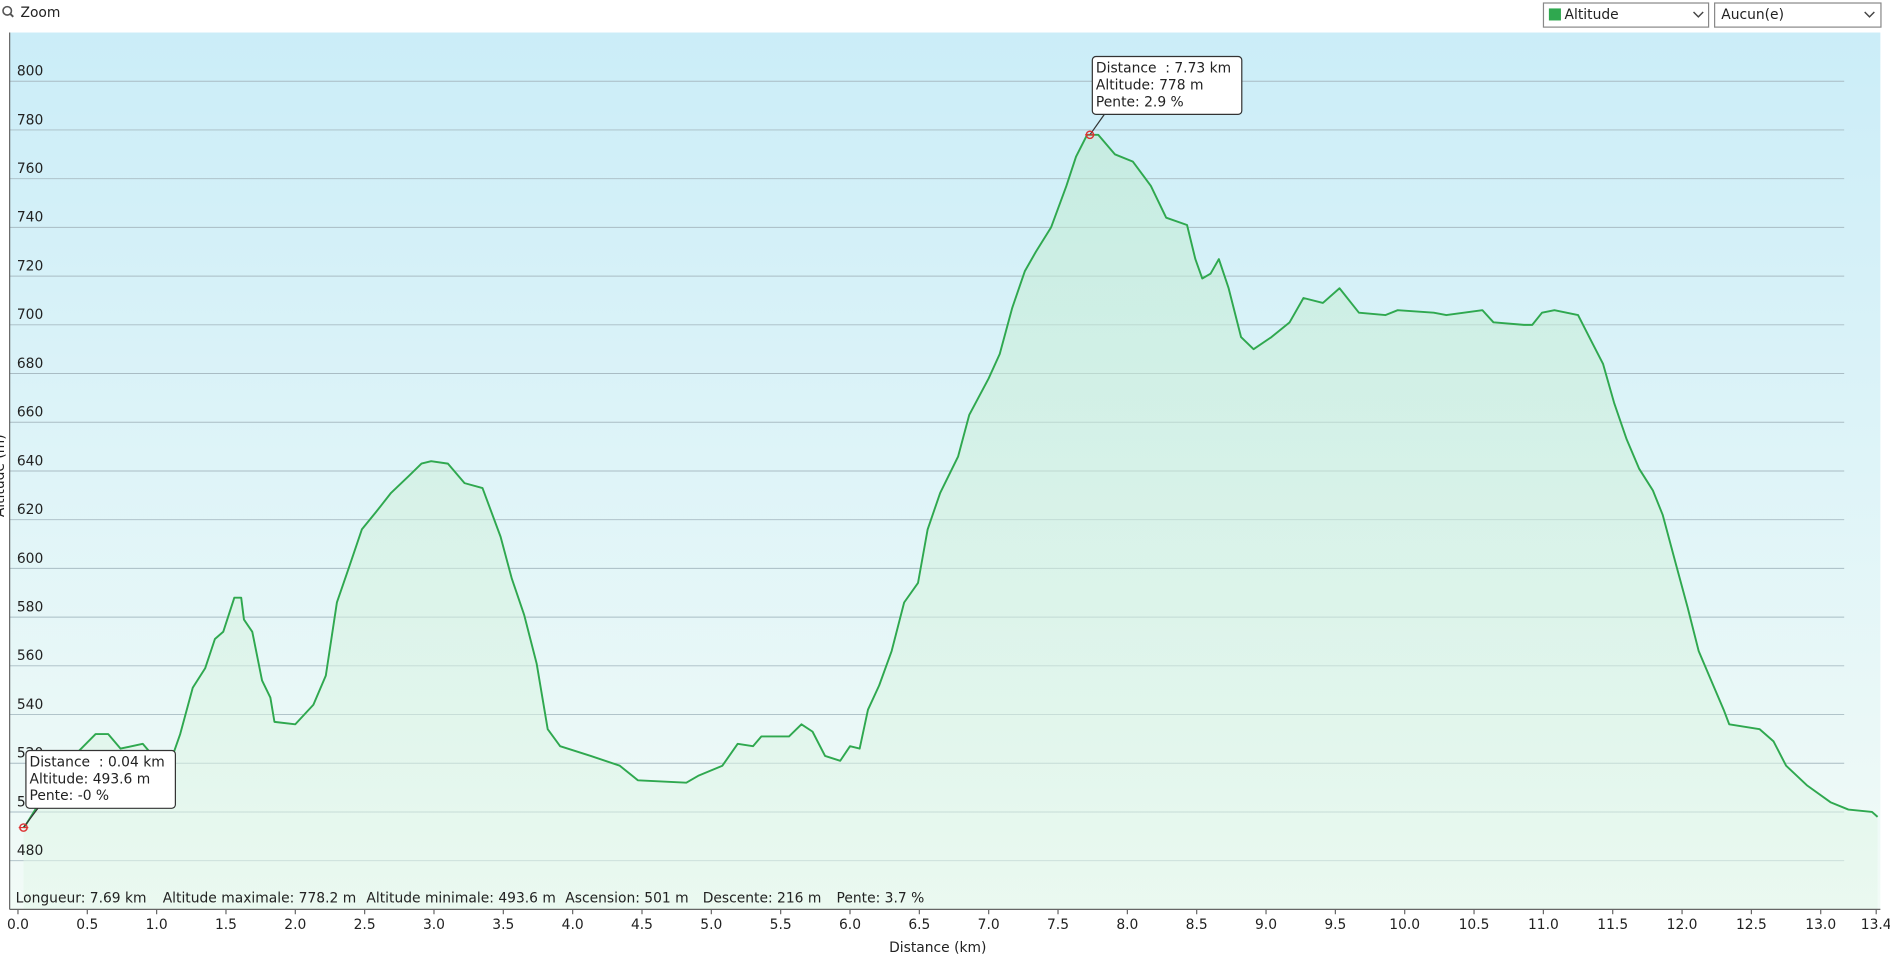 Image resolution: width=1890 pixels, height=960 pixels. What do you see at coordinates (40, 13) in the screenshot?
I see `zoom-button: Zoom` at bounding box center [40, 13].